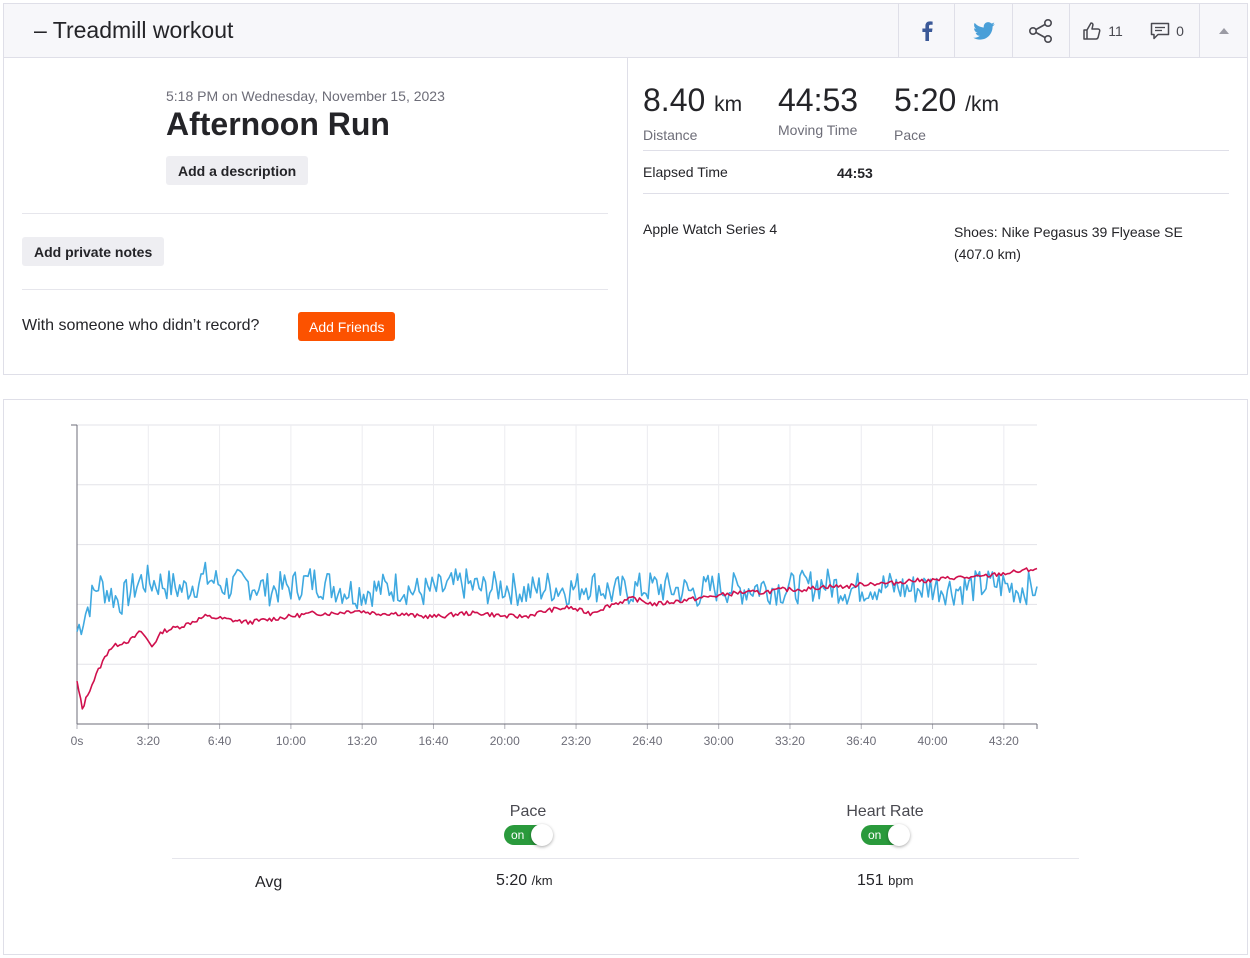 Image resolution: width=1250 pixels, height=958 pixels. What do you see at coordinates (728, 104) in the screenshot?
I see `distance-unit: km` at bounding box center [728, 104].